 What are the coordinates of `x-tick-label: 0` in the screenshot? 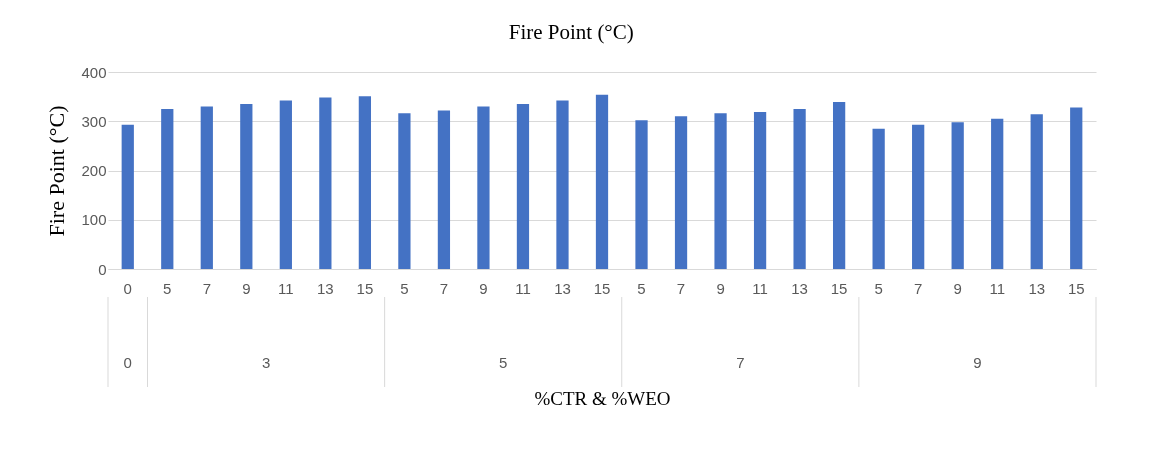 It's located at (127, 288).